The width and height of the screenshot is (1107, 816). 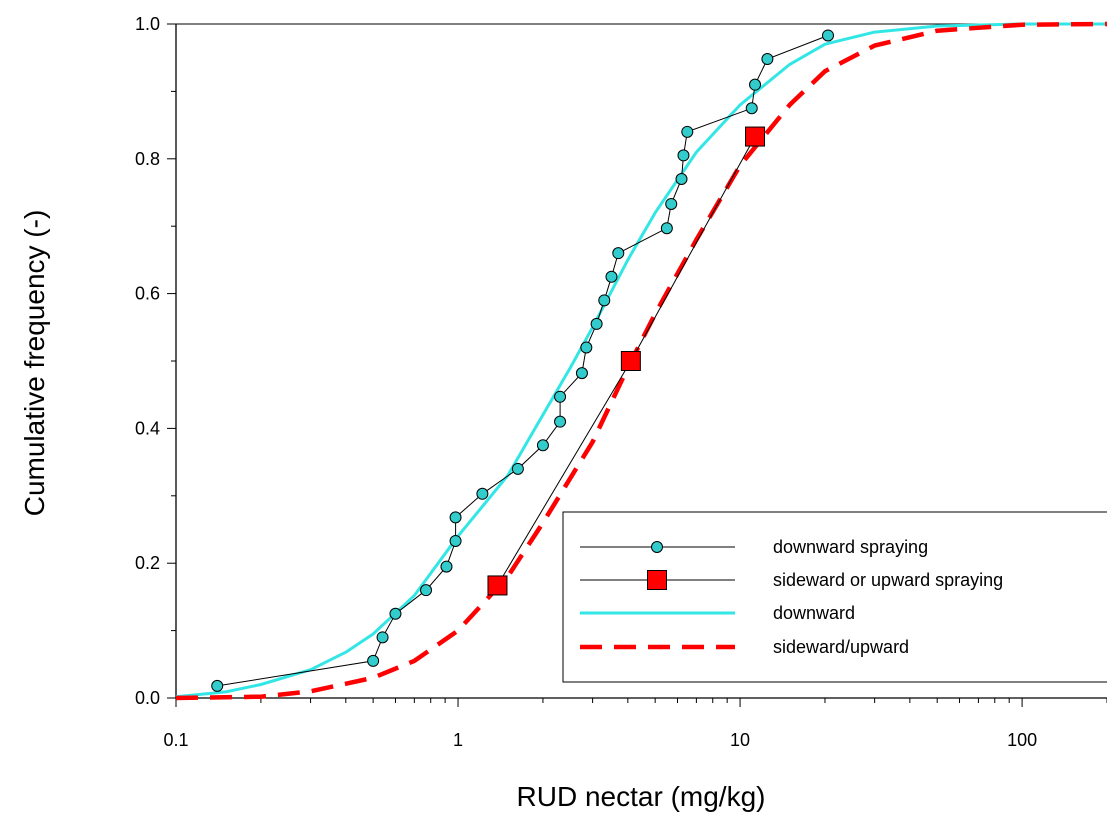 I want to click on legend-box, so click(x=834, y=597).